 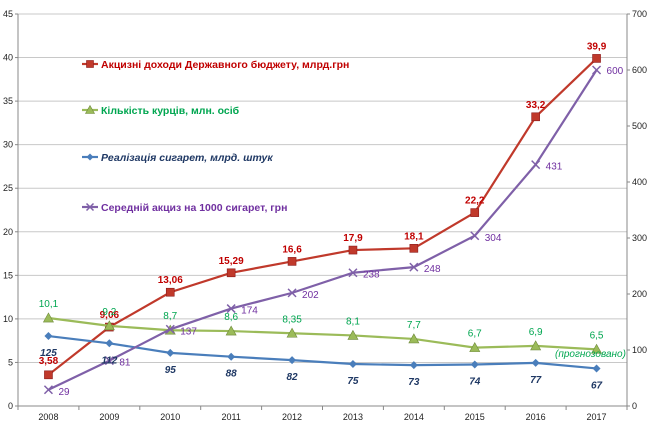 I want to click on left-axis-tick-label: 0, so click(x=10, y=406).